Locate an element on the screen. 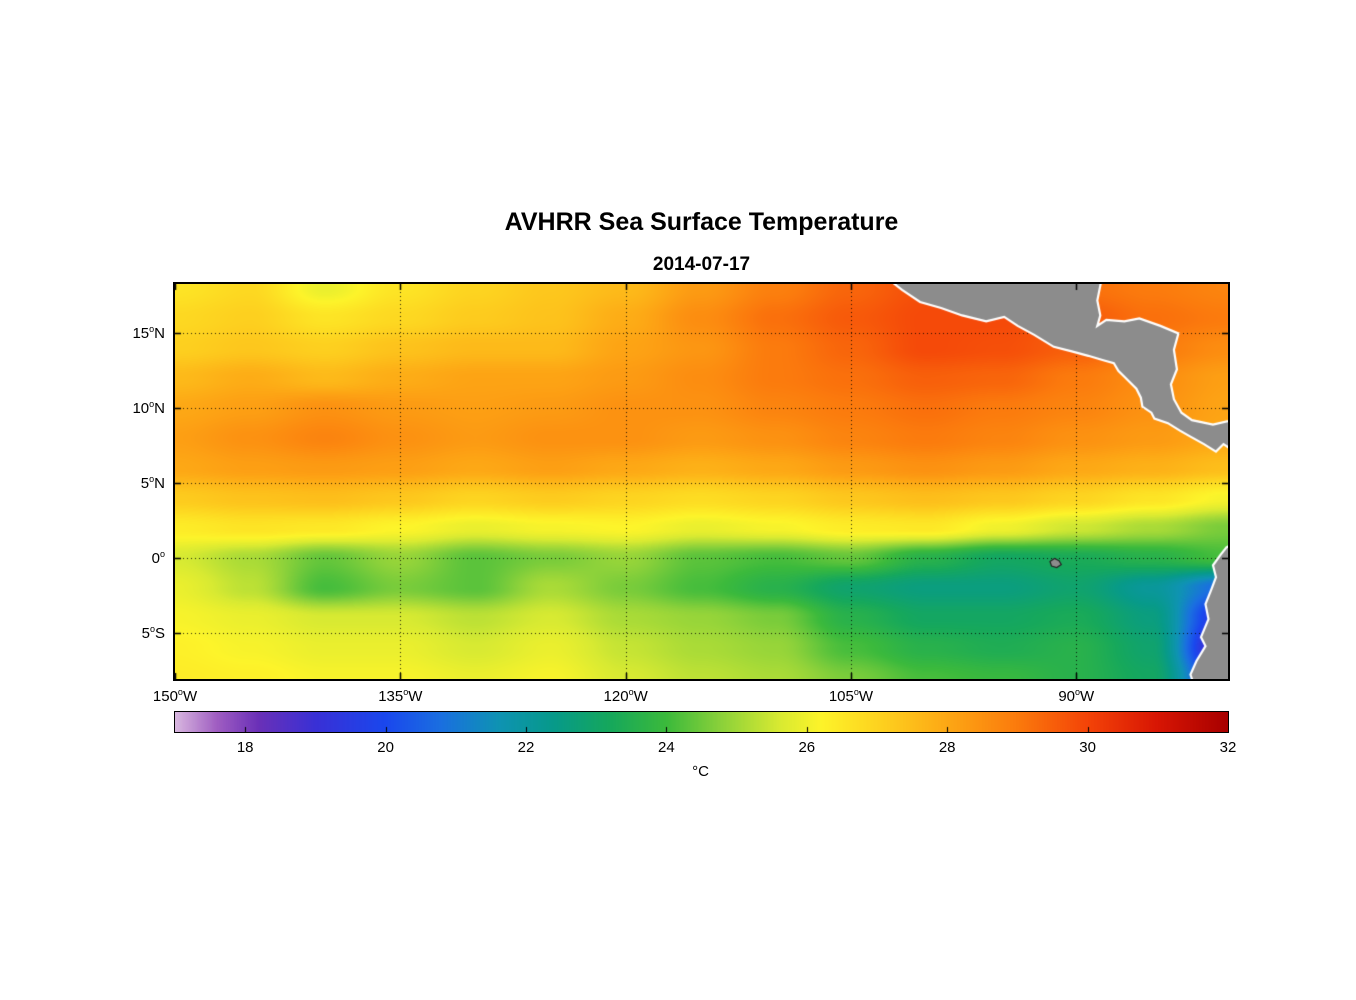 The height and width of the screenshot is (1000, 1356). y-axis-tick-labels: 15oN 10oN 5oN 0o 5oS is located at coordinates (135, 481).